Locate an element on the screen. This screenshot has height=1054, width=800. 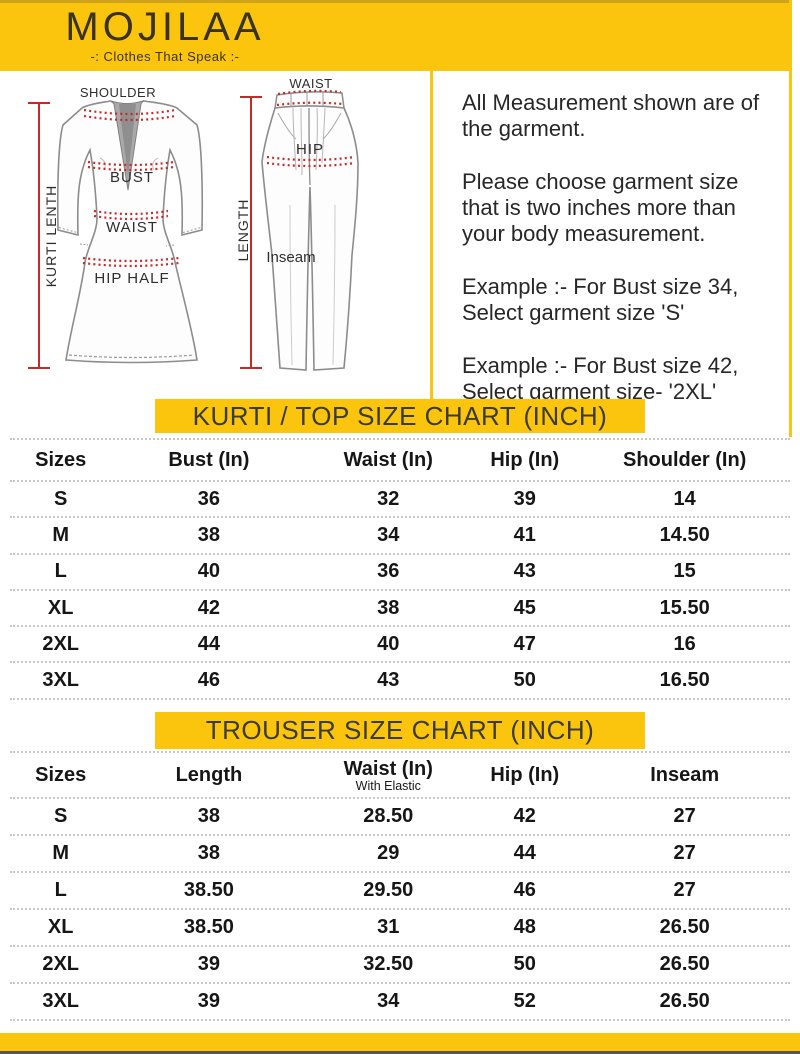
kurti-bust-label: BUST is located at coordinates (131, 177).